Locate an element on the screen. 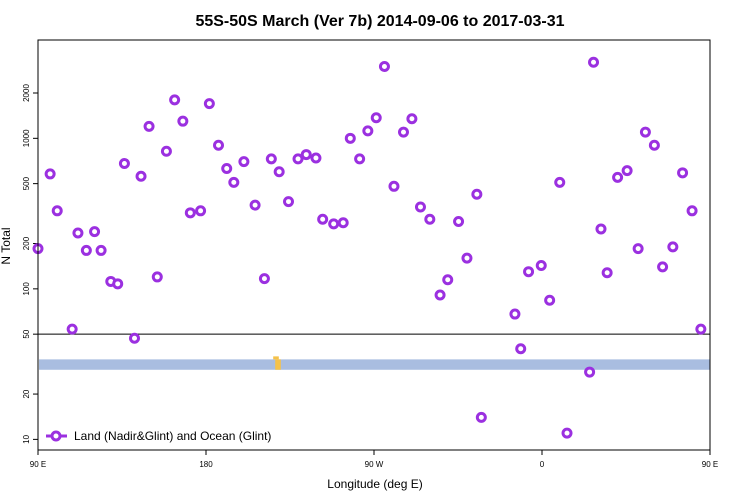 The height and width of the screenshot is (500, 750). y-axis-label: N Total is located at coordinates (6, 245).